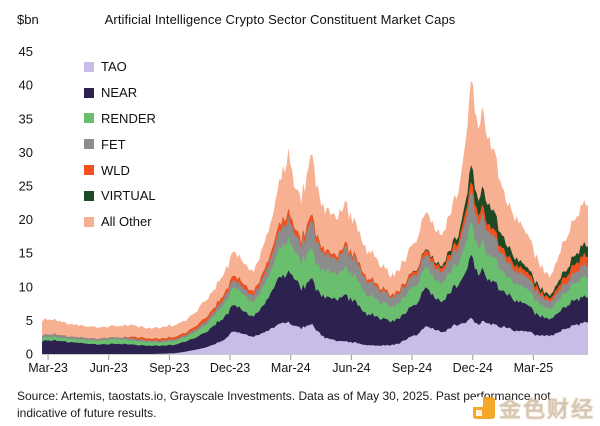 This screenshot has height=426, width=600. What do you see at coordinates (113, 144) in the screenshot?
I see `legend-label: FET` at bounding box center [113, 144].